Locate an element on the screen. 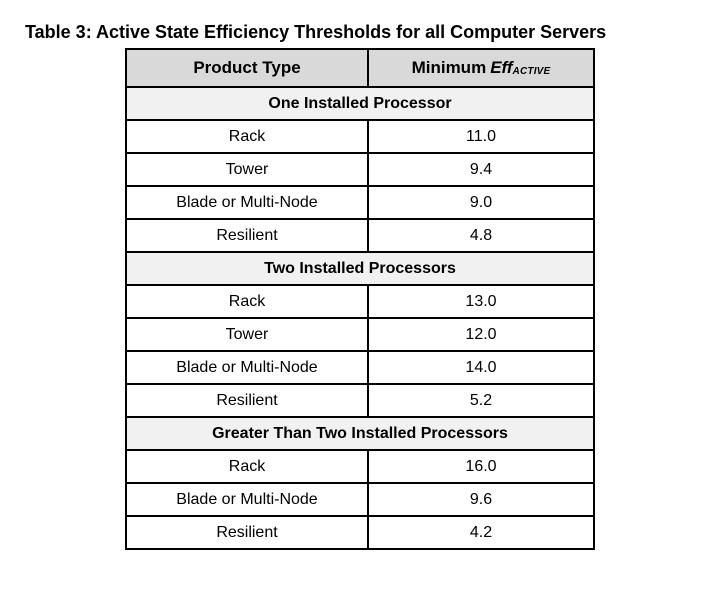  section-header-label: Two Installed Processors is located at coordinates (360, 268).